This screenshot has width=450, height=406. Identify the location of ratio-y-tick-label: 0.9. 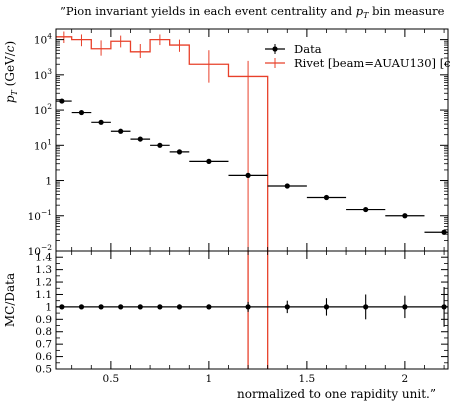
(43, 320).